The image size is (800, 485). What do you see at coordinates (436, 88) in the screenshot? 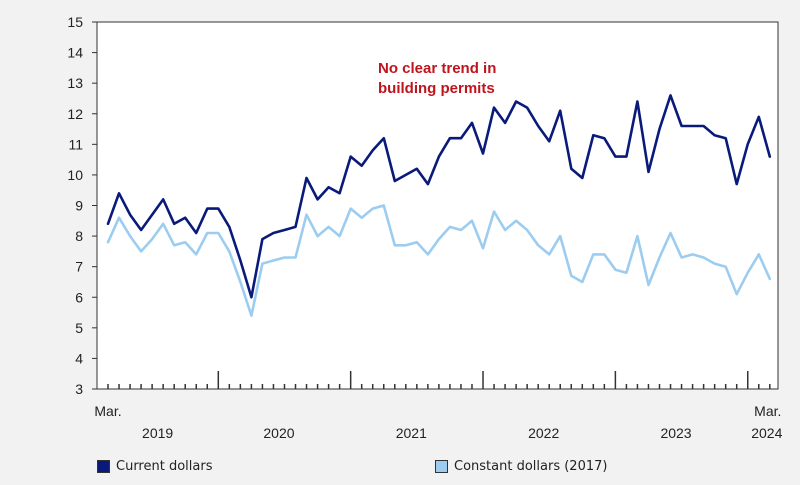
I see `annotation-line-2: building permits` at bounding box center [436, 88].